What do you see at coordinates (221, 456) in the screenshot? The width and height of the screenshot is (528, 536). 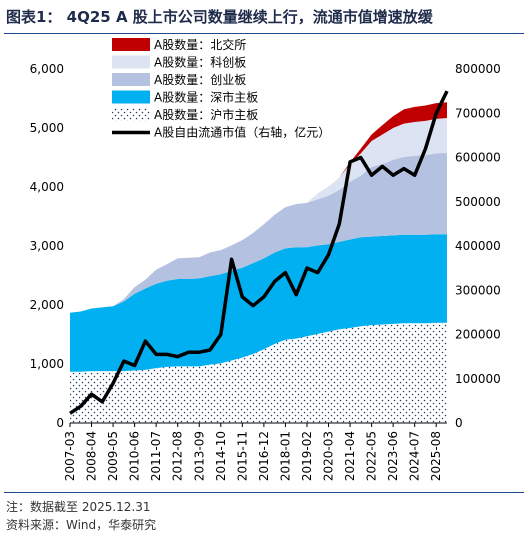 I see `x-tick-label: 2014-10` at bounding box center [221, 456].